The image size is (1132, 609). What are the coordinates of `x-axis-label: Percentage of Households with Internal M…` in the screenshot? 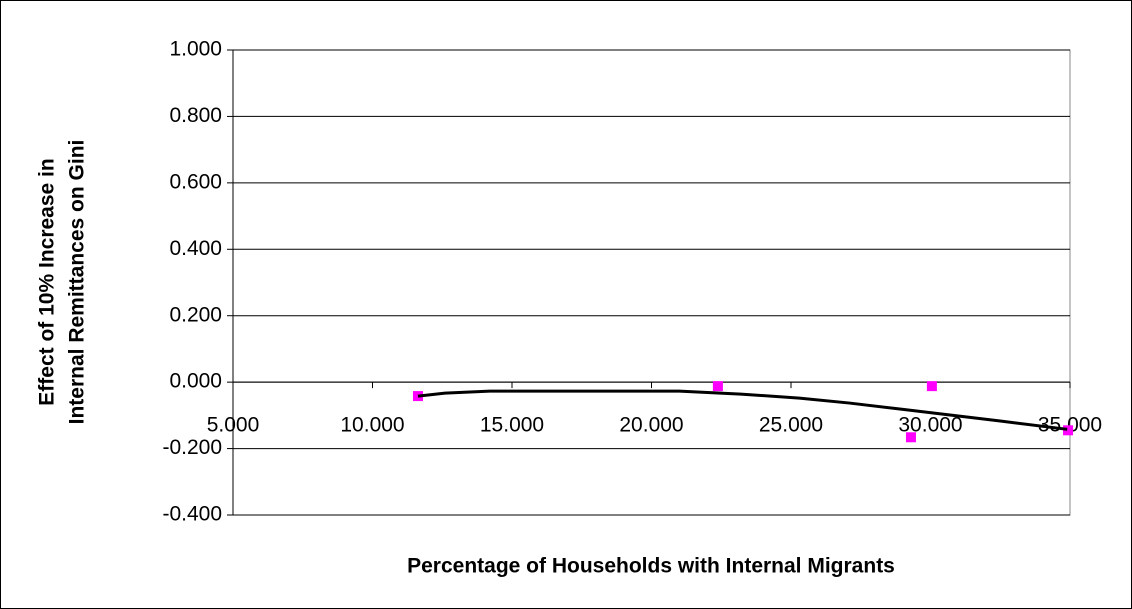 It's located at (651, 566).